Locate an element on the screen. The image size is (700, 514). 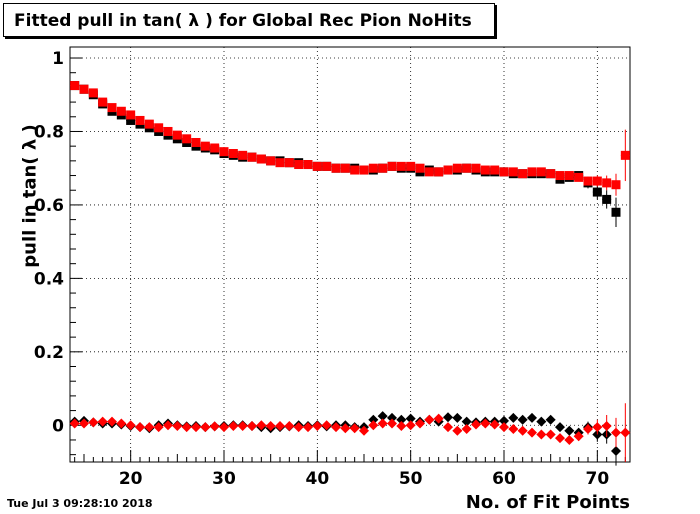
y-tick-label: 0.2 is located at coordinates (49, 353).